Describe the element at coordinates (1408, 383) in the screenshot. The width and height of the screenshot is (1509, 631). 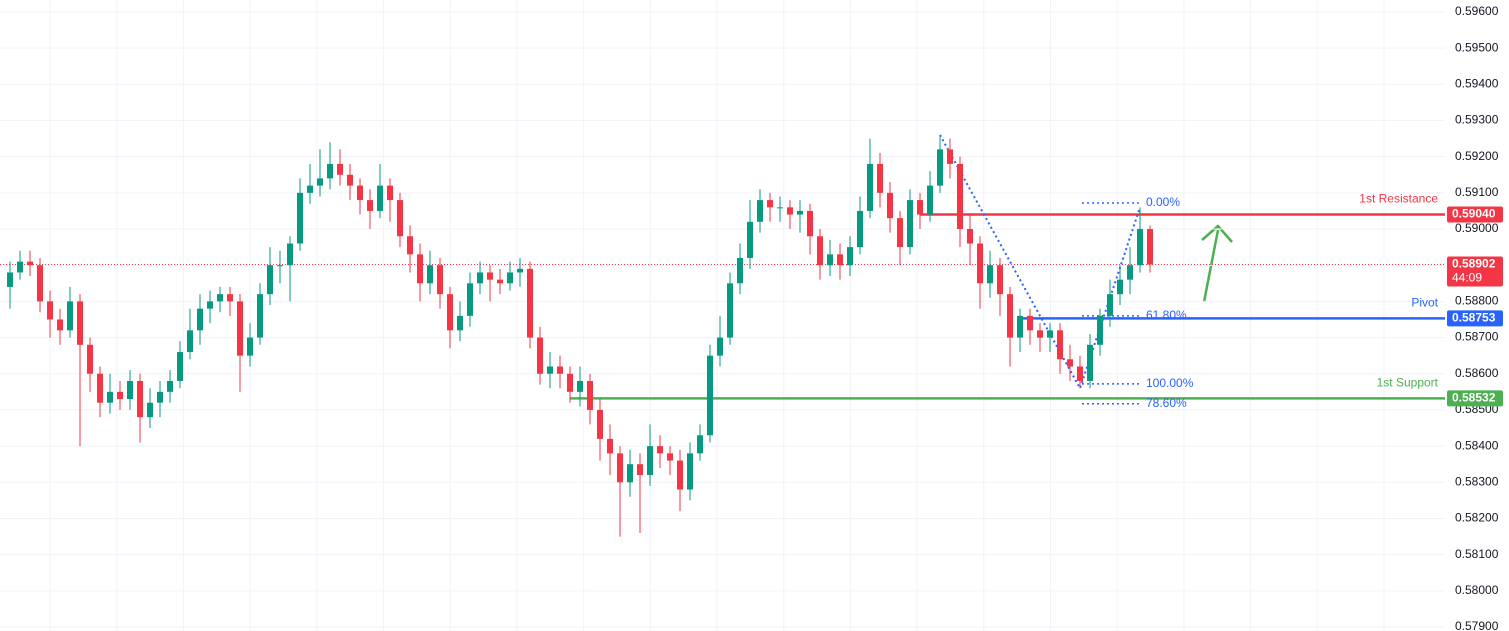
I see `level-name: 1st Support` at that location.